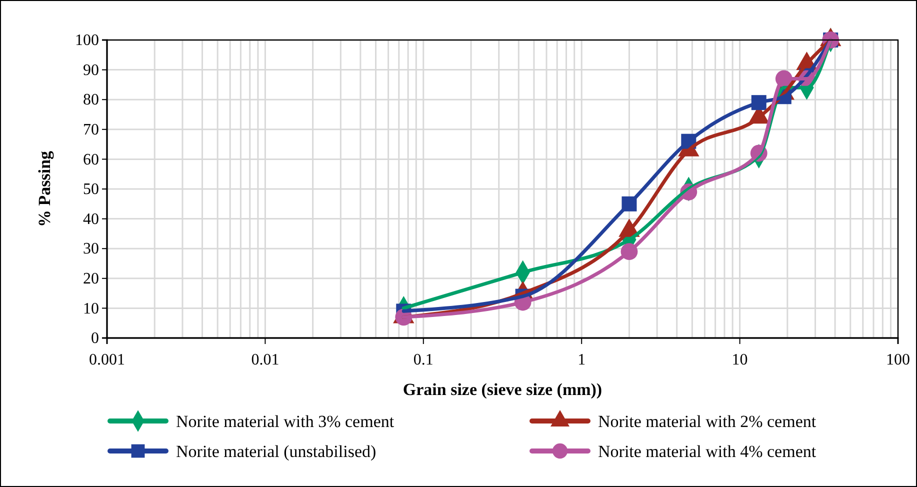 The width and height of the screenshot is (917, 487). Describe the element at coordinates (91, 219) in the screenshot. I see `y-tick-label: 40` at that location.